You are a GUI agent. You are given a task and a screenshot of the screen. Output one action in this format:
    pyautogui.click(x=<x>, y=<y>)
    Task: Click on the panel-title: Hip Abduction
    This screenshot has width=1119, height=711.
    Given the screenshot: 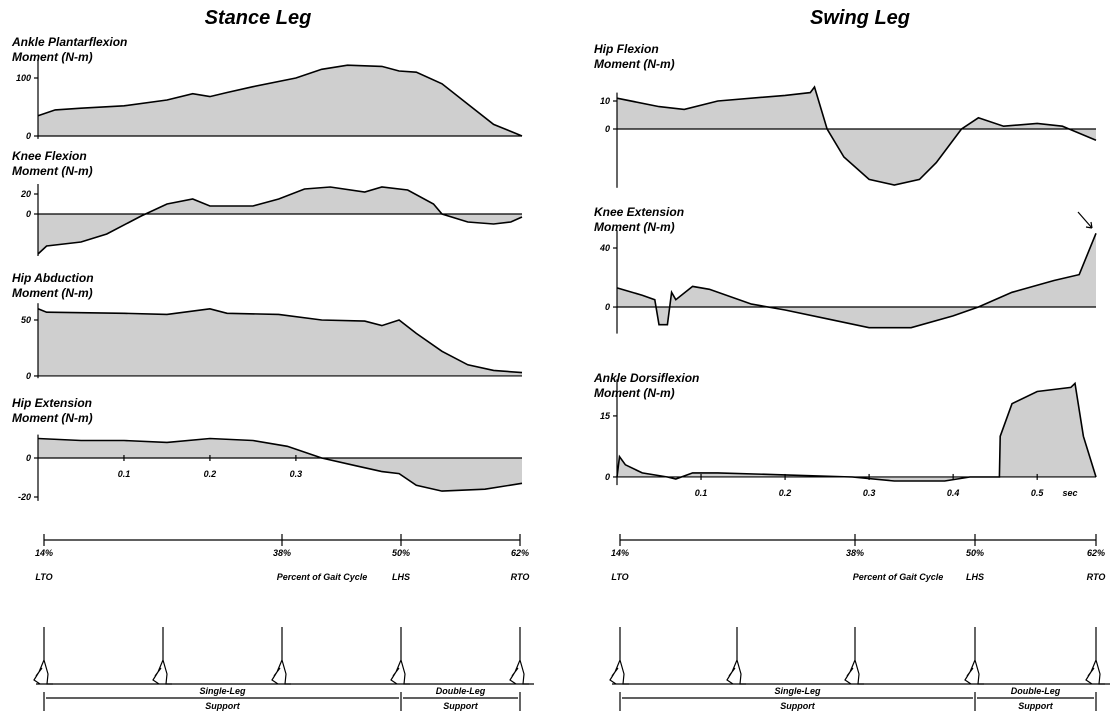 What is the action you would take?
    pyautogui.click(x=53, y=278)
    